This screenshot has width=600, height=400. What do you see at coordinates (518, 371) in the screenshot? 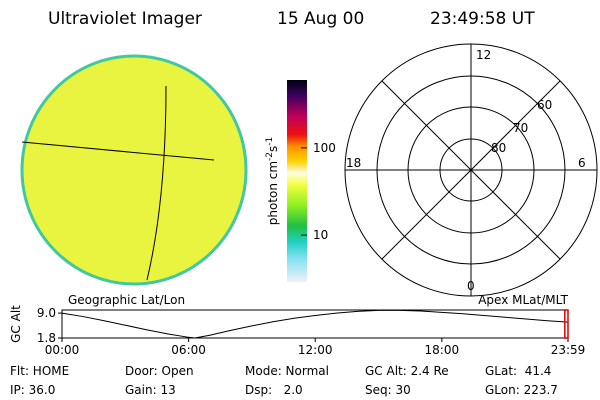
I see `info-field: GLat: 41.4` at bounding box center [518, 371].